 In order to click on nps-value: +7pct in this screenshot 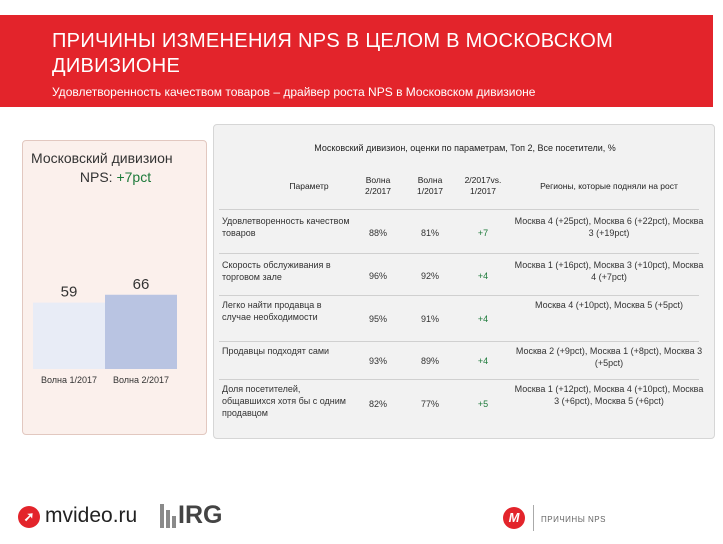, I will do `click(134, 177)`.